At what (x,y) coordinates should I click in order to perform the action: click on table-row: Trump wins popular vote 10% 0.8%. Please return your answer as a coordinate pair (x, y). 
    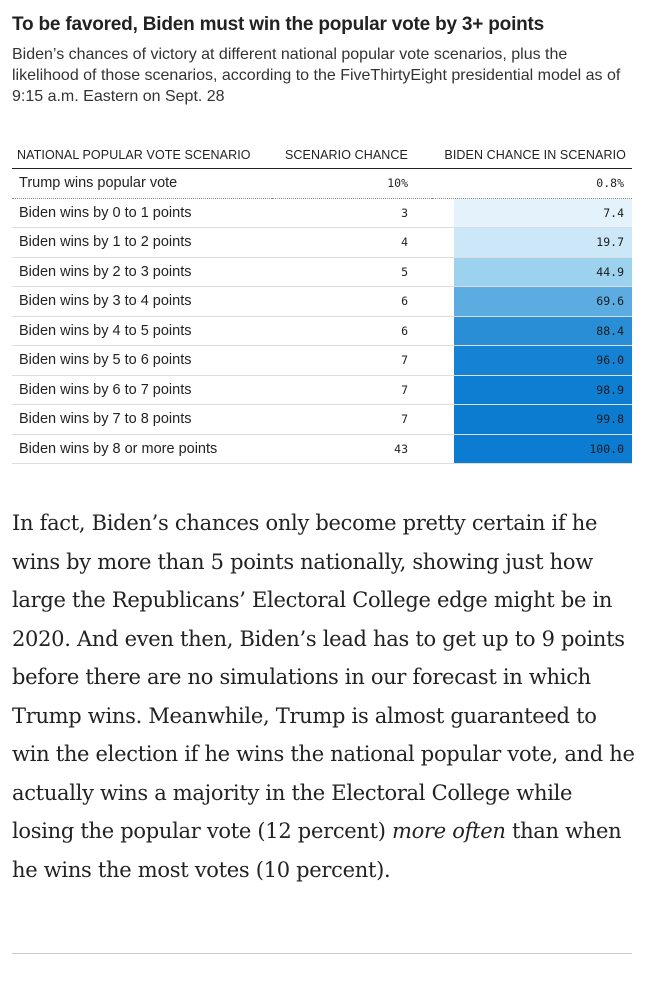
    Looking at the image, I should click on (322, 183).